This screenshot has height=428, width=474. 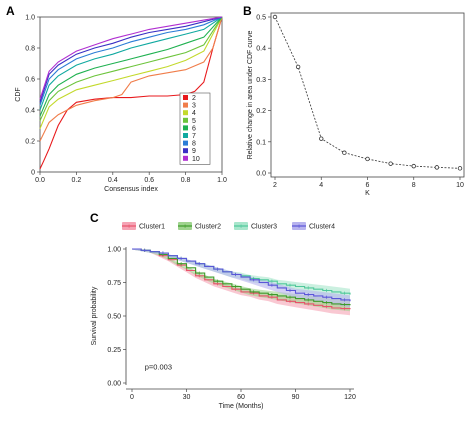 I want to click on panel-b-letter: B, so click(x=247, y=11).